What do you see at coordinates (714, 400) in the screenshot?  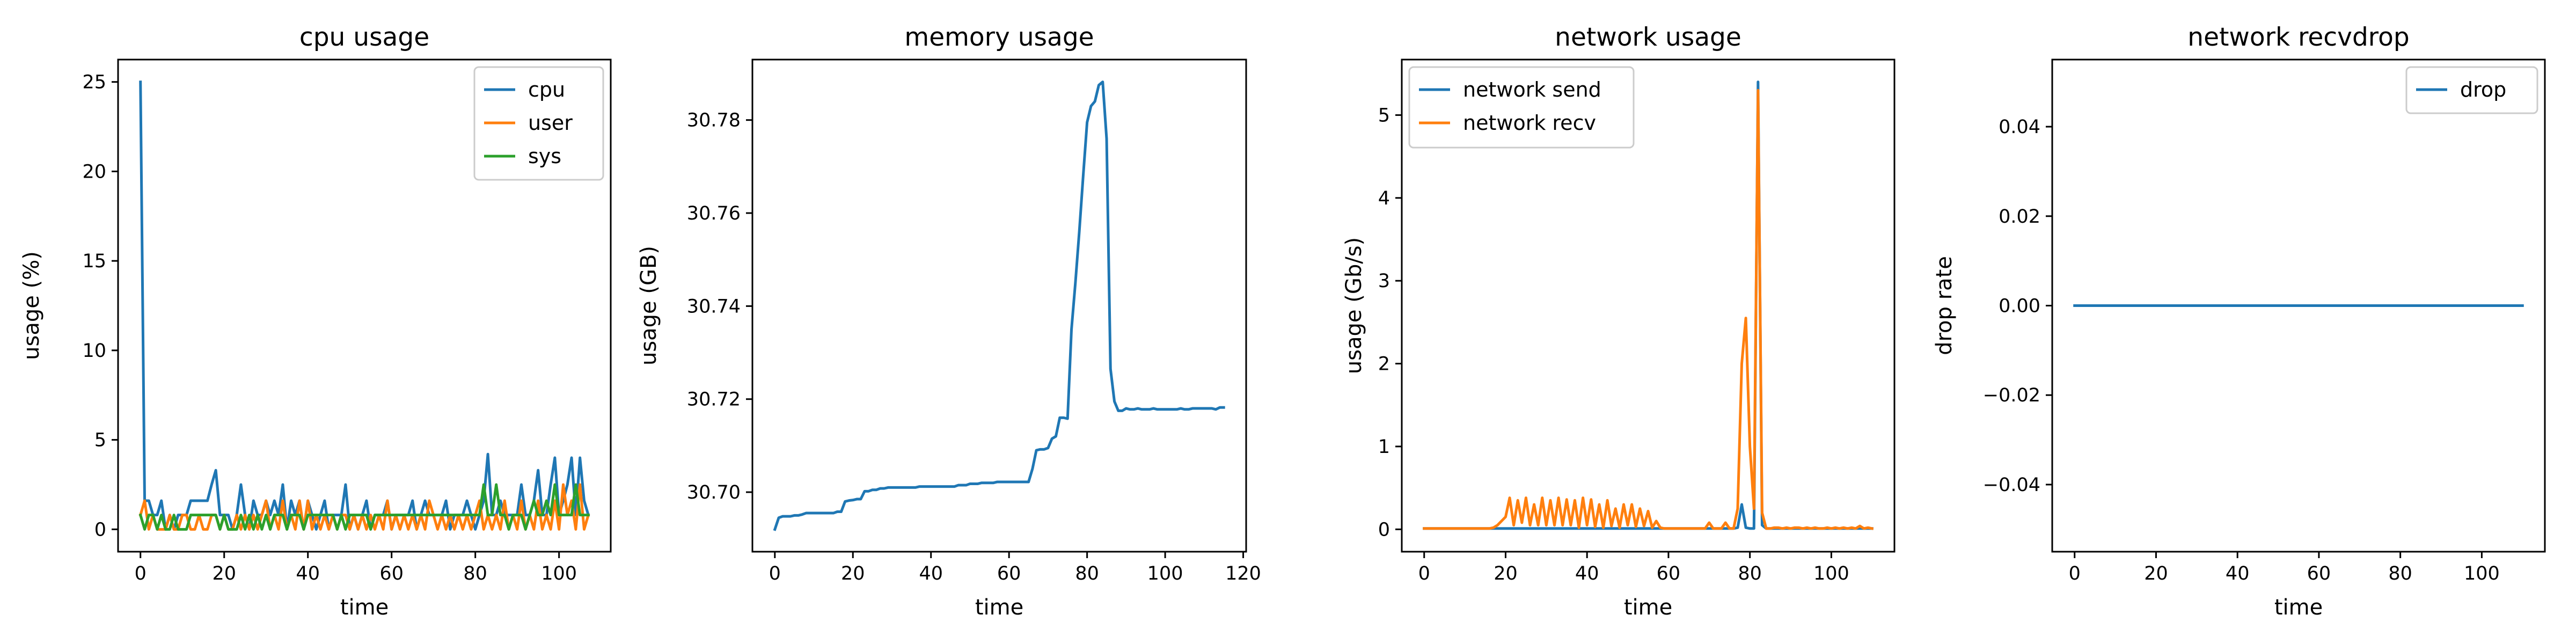 I see `y-tick-label: 30.72` at bounding box center [714, 400].